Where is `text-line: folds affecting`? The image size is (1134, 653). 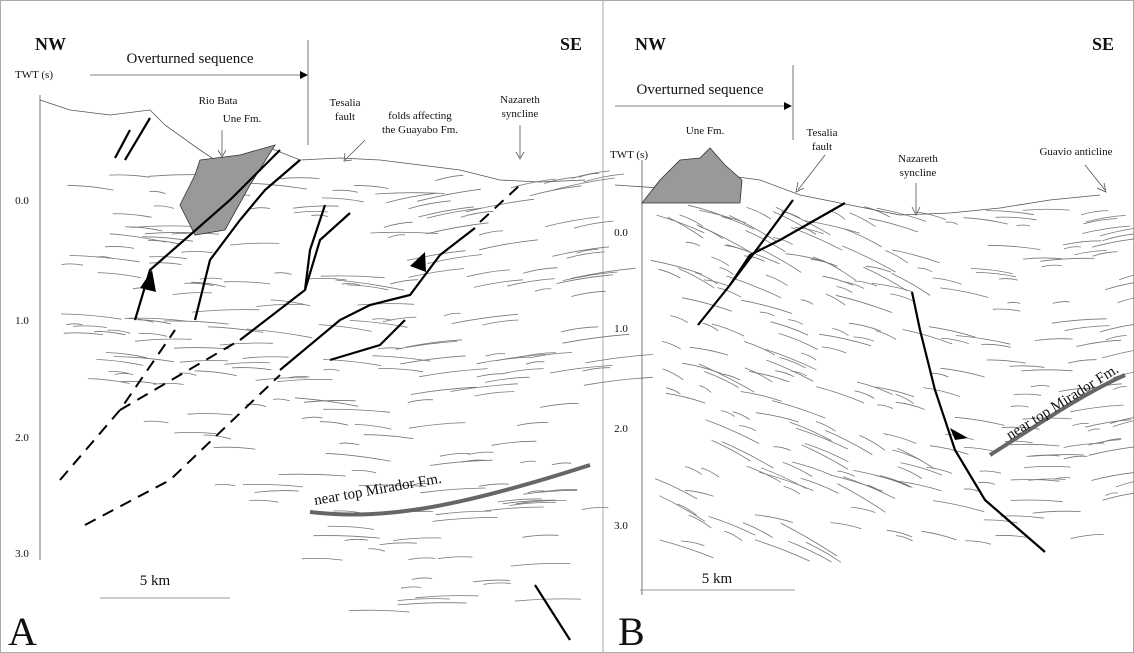
text-line: folds affecting is located at coordinates (420, 116).